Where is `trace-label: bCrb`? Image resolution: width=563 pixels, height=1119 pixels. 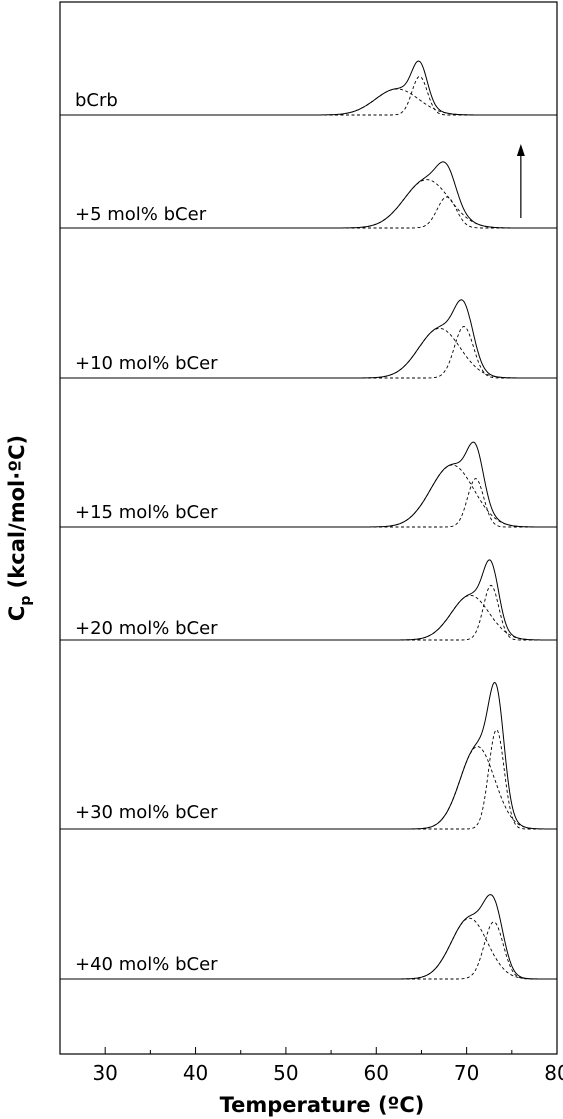
trace-label: bCrb is located at coordinates (96, 100).